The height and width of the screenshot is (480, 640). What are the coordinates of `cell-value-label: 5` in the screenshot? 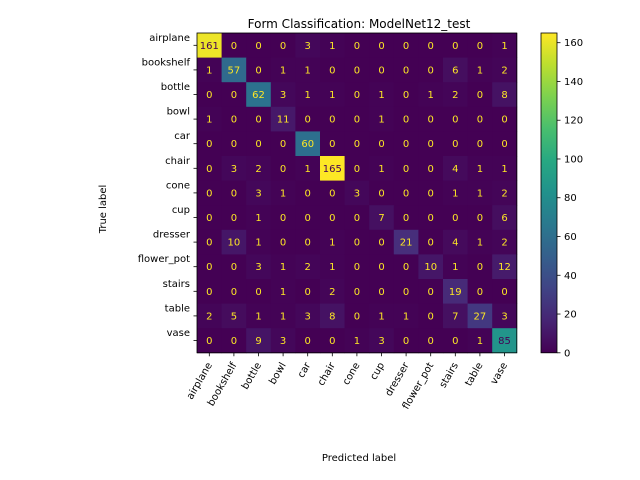 It's located at (234, 316).